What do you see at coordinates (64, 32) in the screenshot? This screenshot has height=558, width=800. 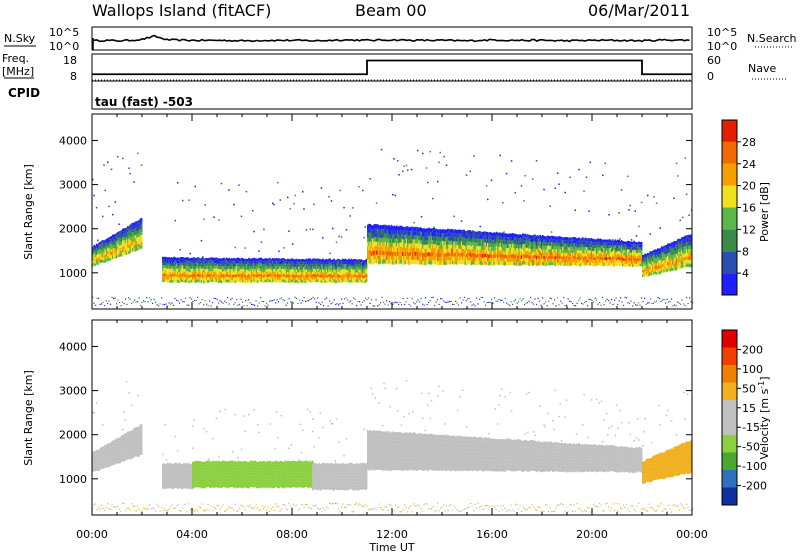 I see `nsky-tick-top: 10^5` at bounding box center [64, 32].